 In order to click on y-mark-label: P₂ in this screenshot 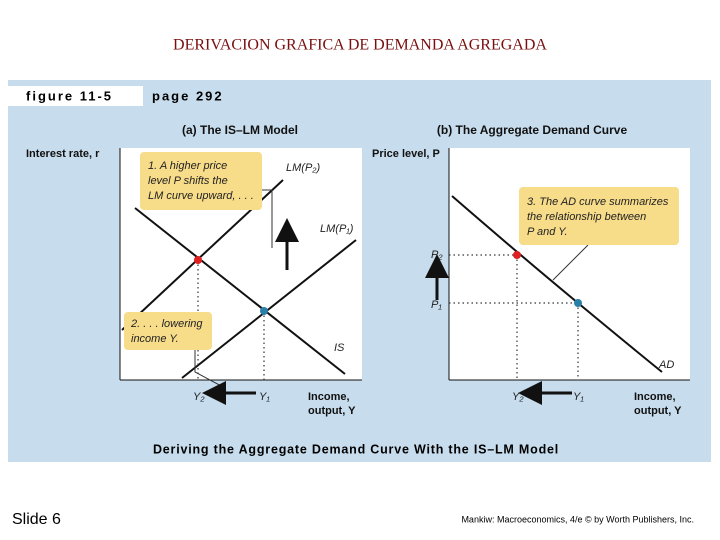, I will do `click(437, 255)`.